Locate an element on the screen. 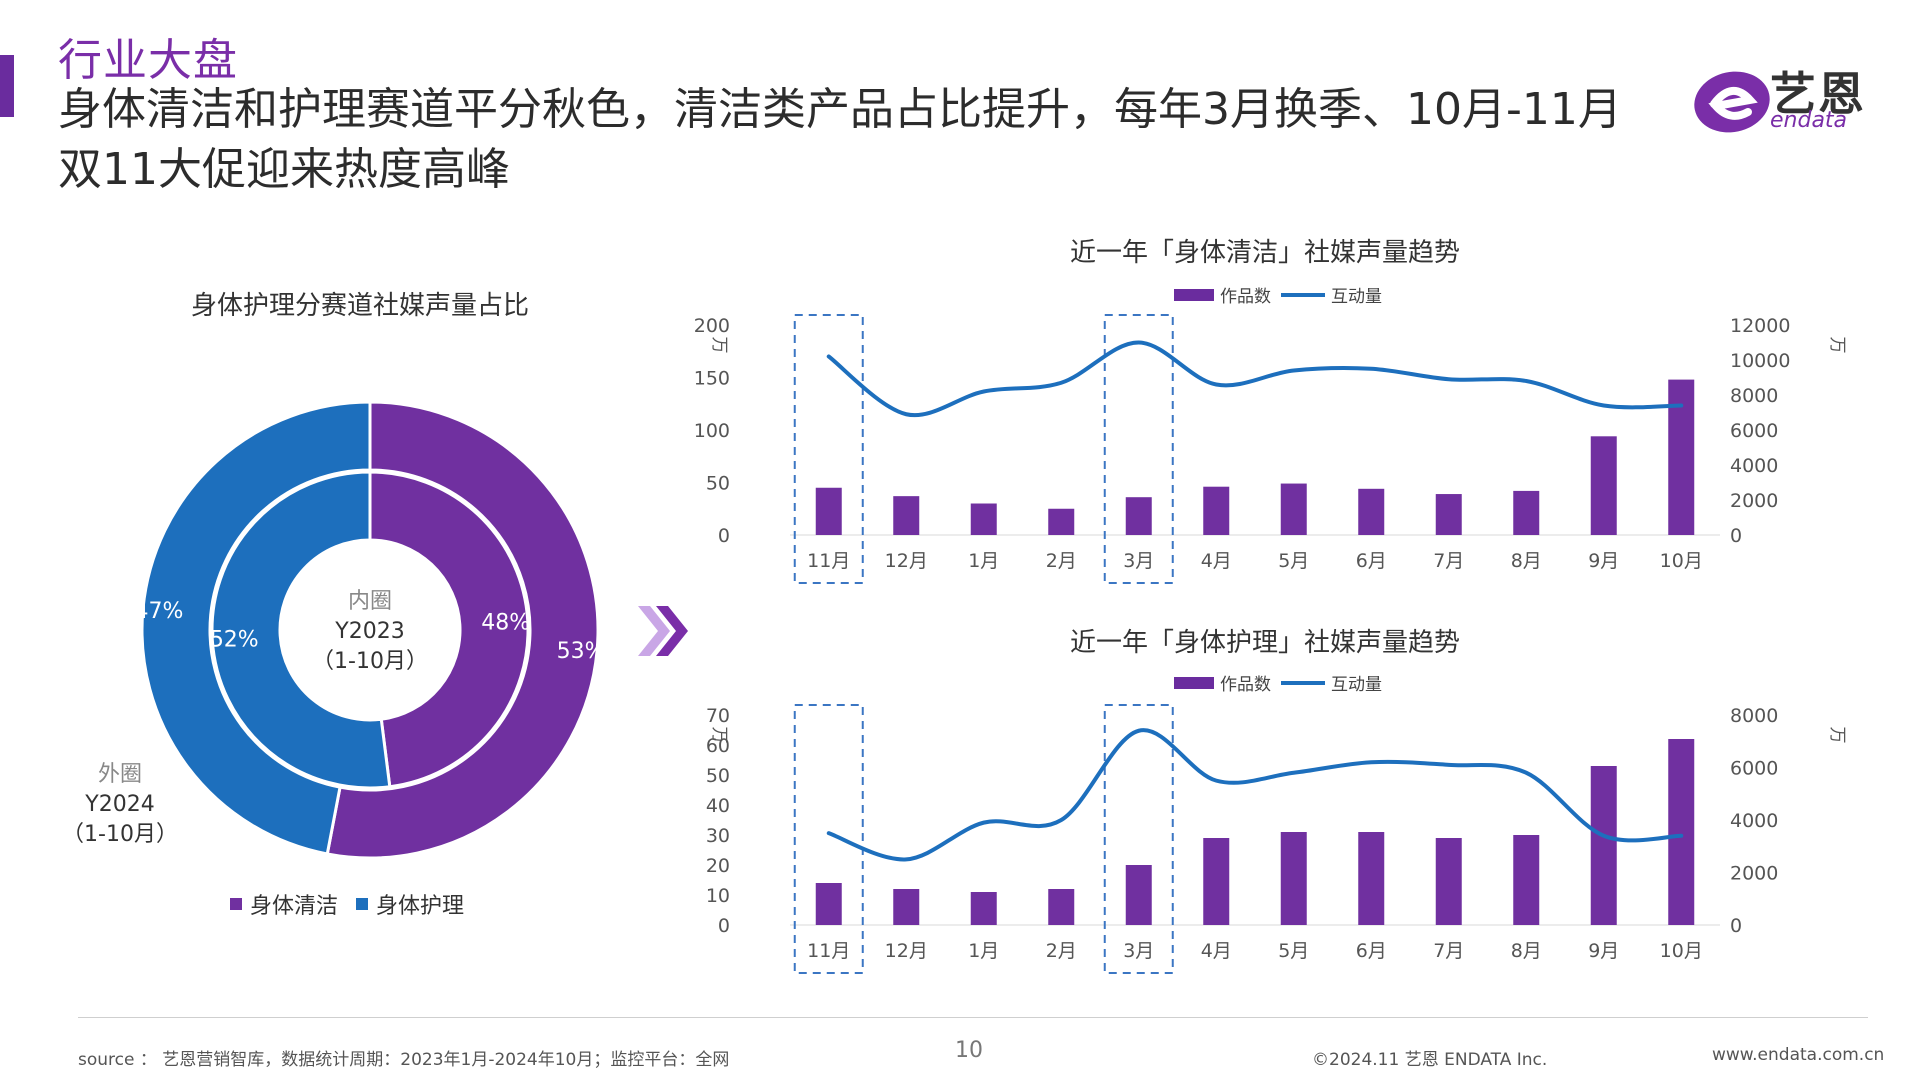  endata-logo-icon is located at coordinates (1732, 102).